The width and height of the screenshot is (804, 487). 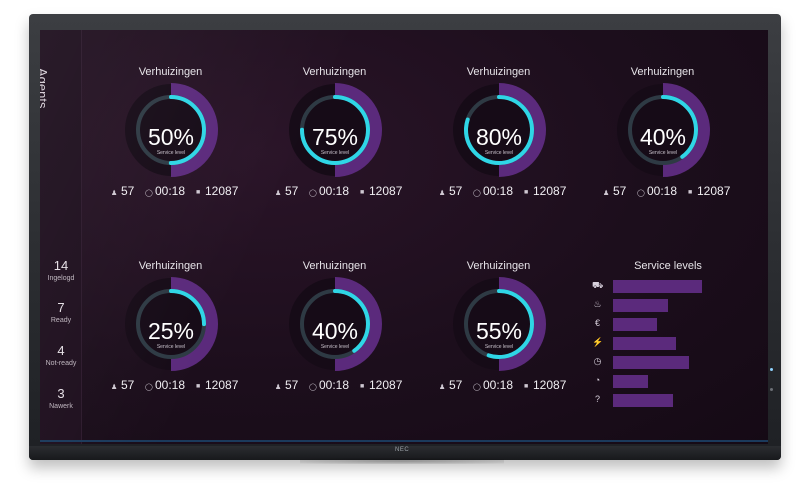 I want to click on service-level-row: ⚡, so click(x=673, y=343).